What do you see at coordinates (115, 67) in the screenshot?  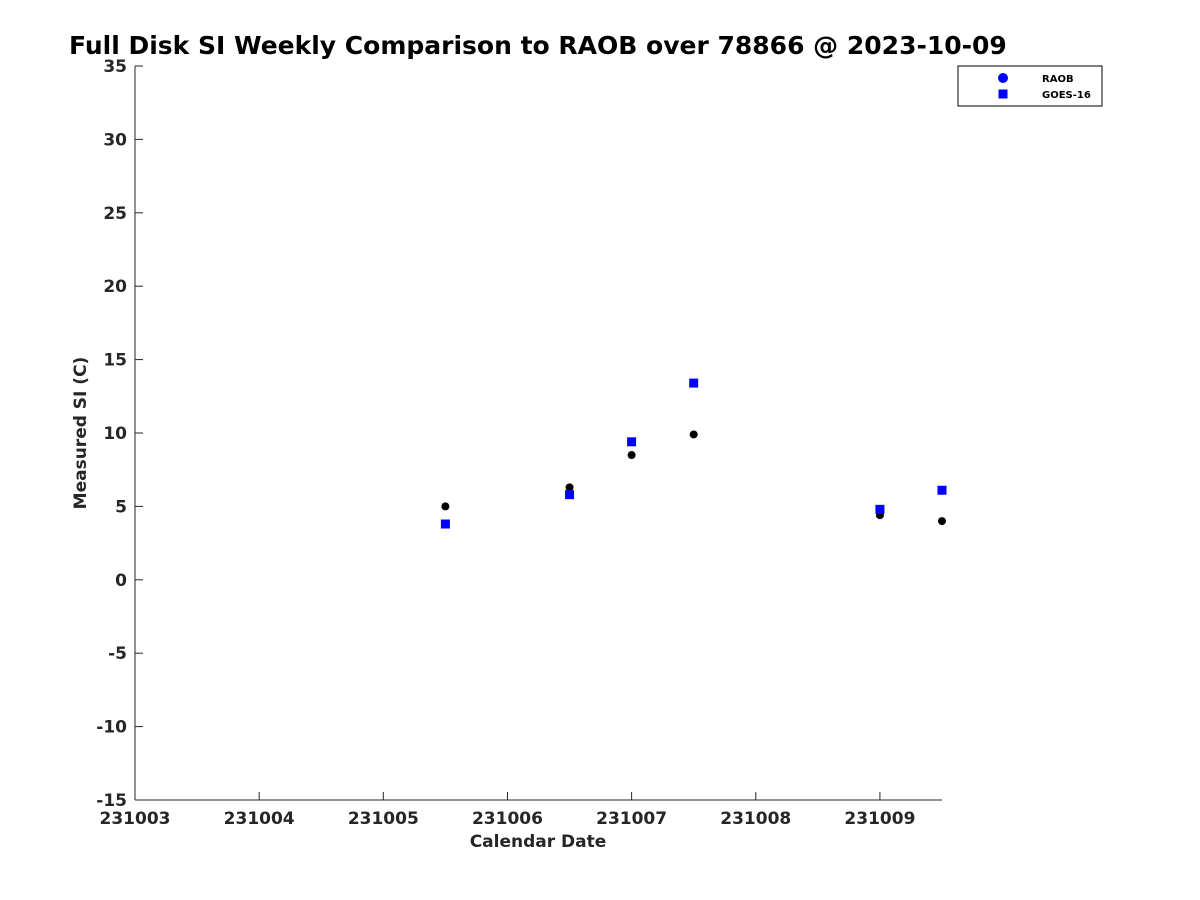 I see `y-tick-label: 35` at bounding box center [115, 67].